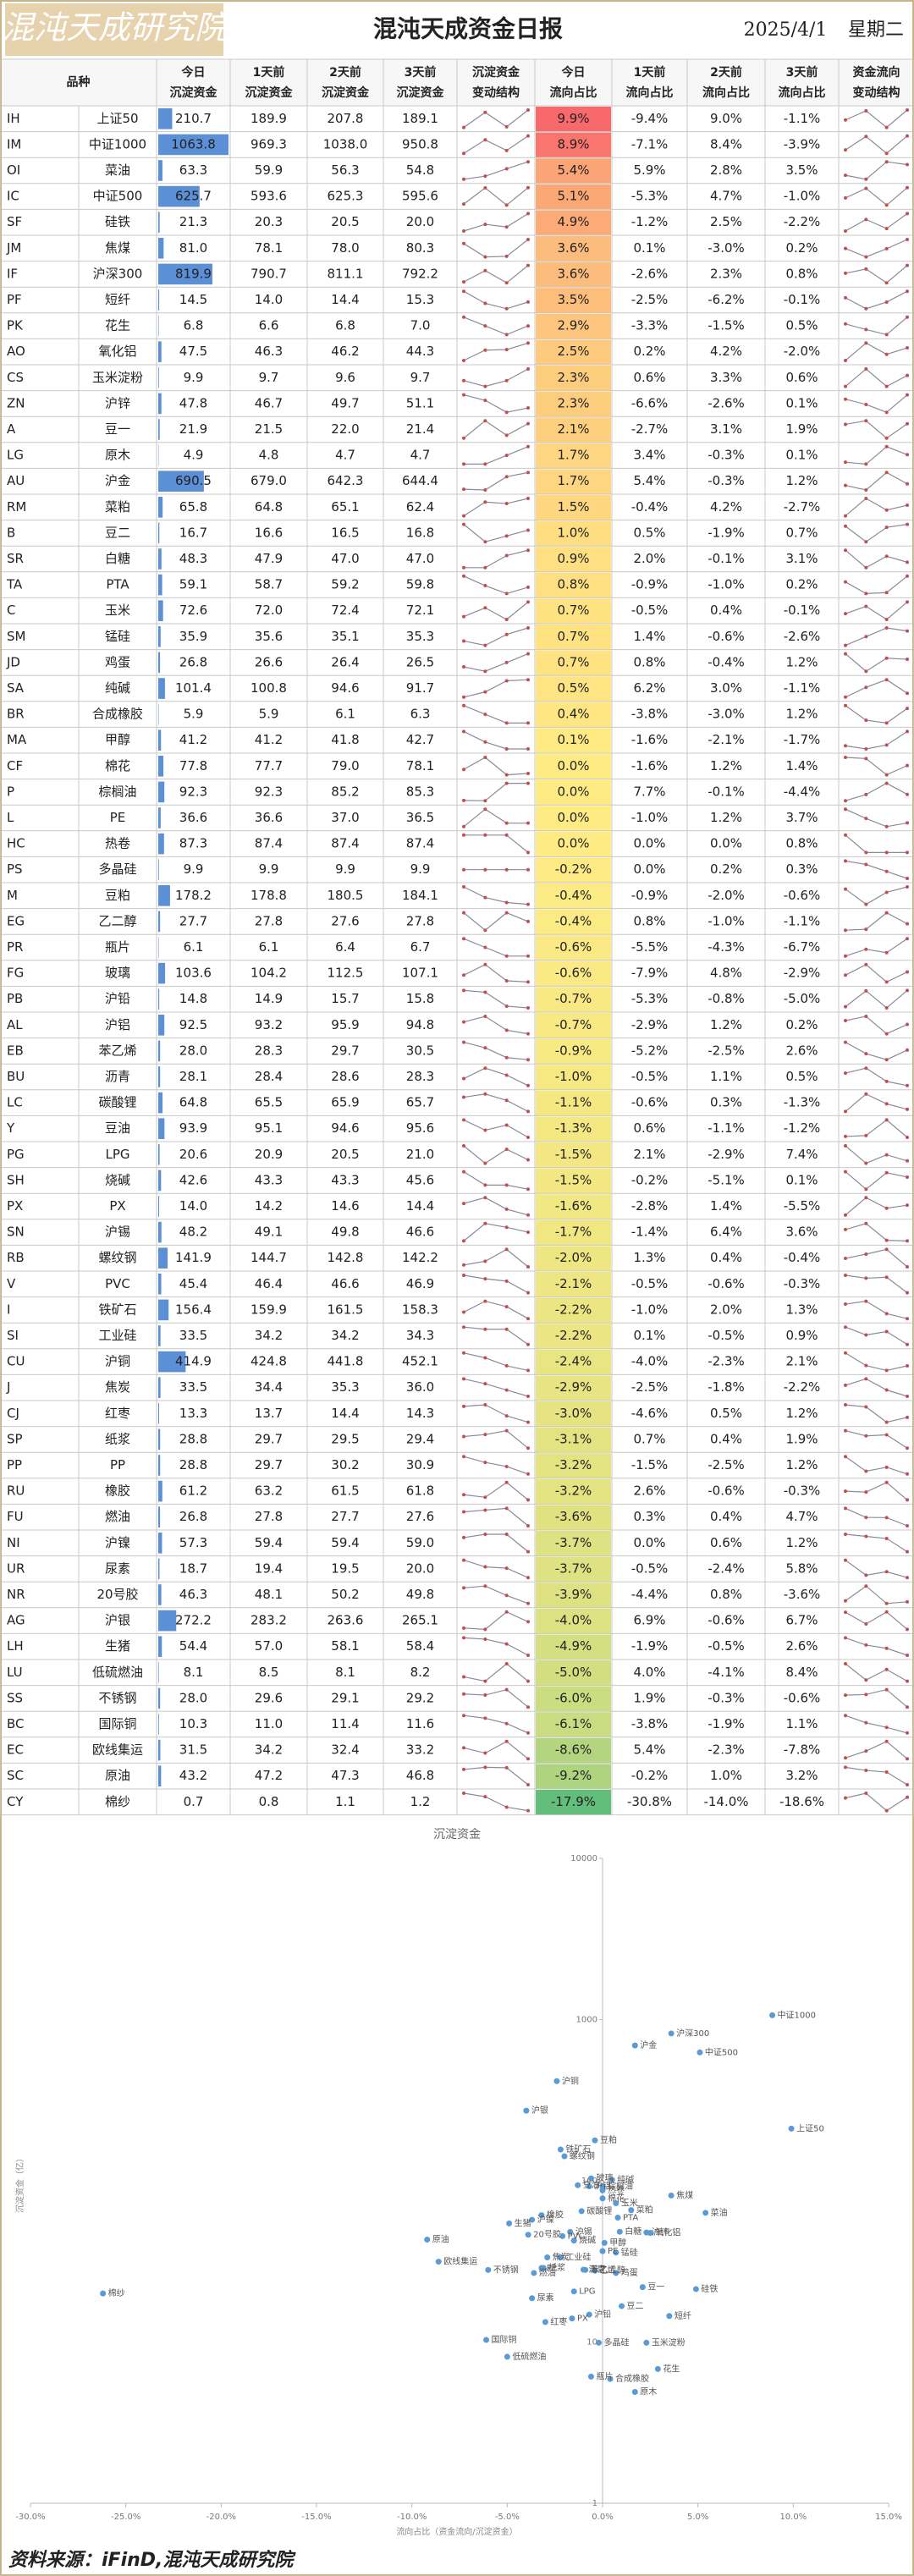  Describe the element at coordinates (801, 248) in the screenshot. I see `flow-share: 0.2%` at that location.